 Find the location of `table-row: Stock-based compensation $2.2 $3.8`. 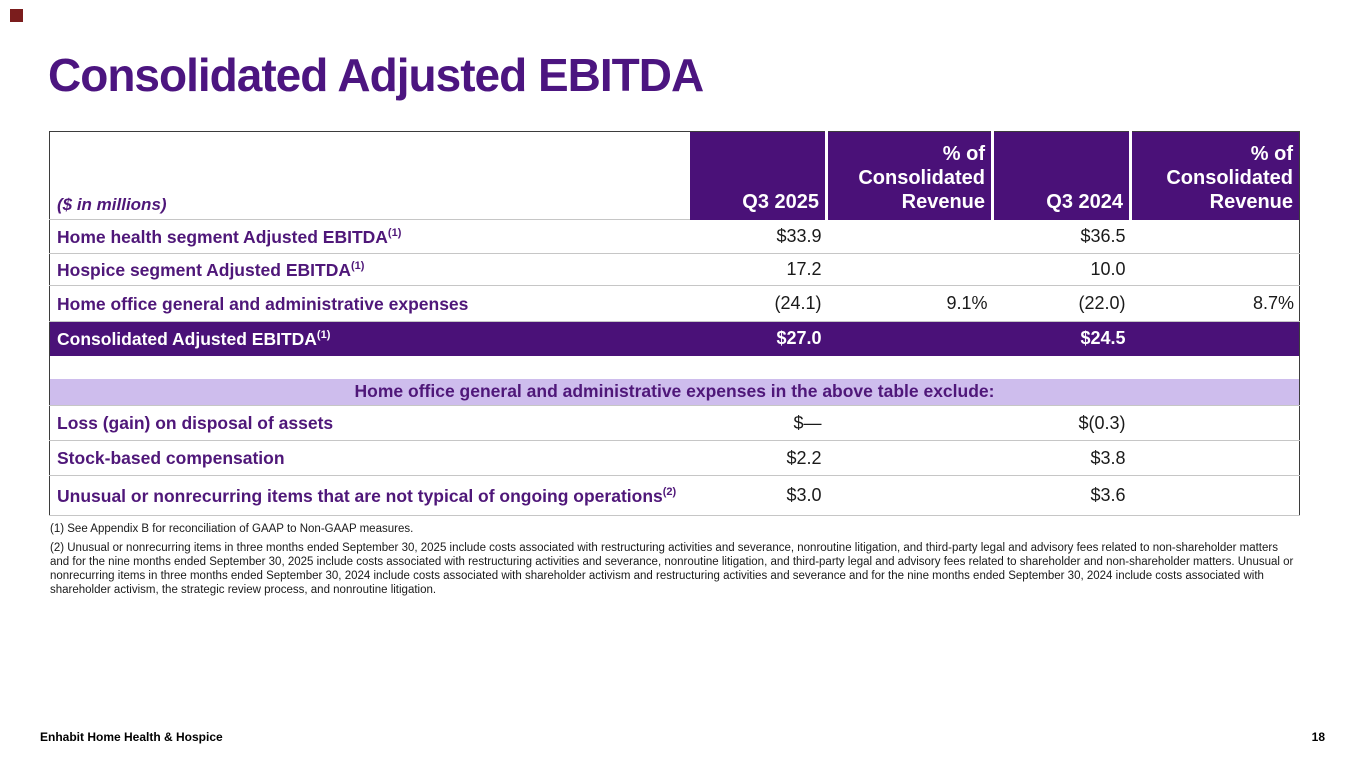

table-row: Stock-based compensation $2.2 $3.8 is located at coordinates (674, 458).